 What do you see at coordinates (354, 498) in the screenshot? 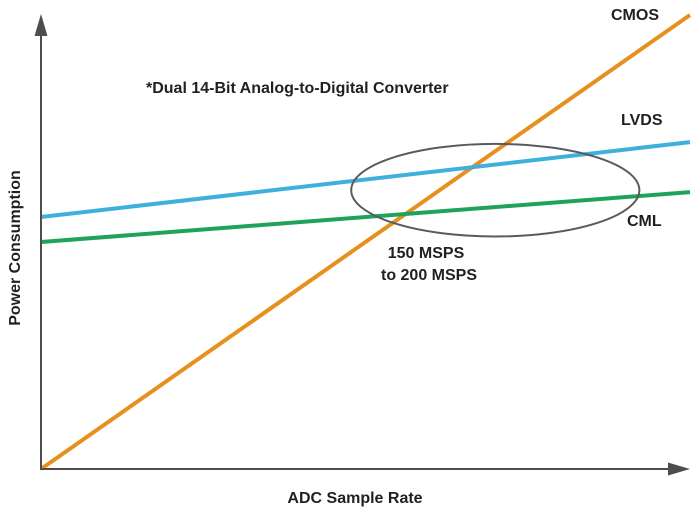
I see `x-axis-title: ADC Sample Rate` at bounding box center [354, 498].